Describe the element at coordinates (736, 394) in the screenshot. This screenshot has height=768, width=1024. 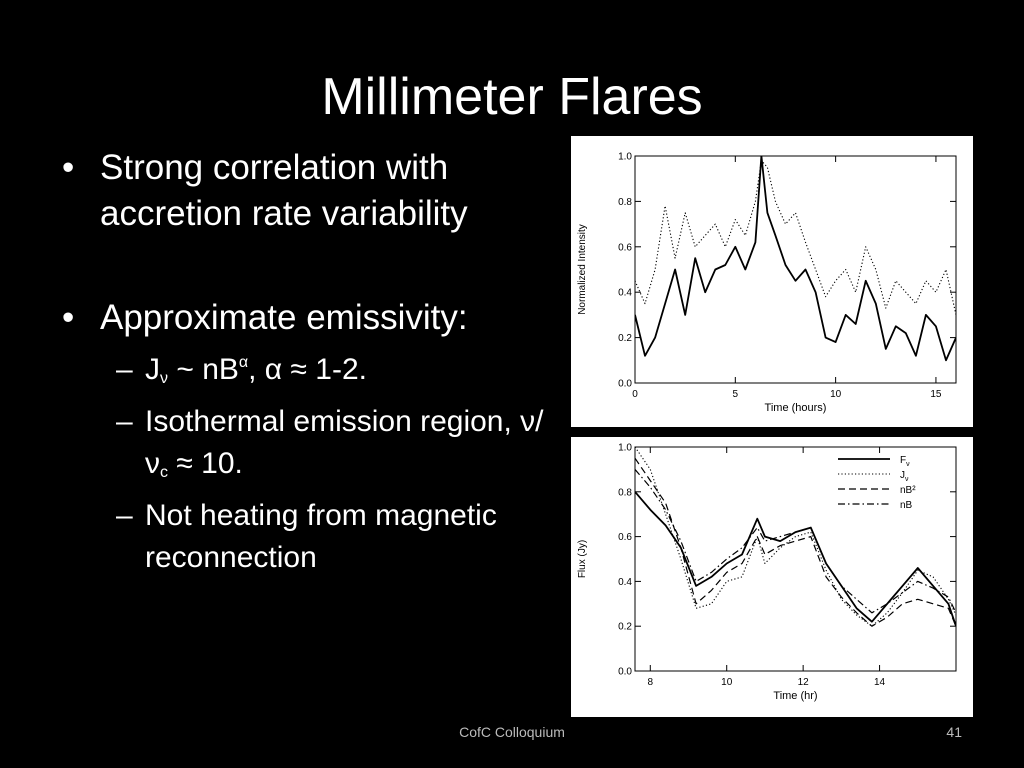
I see `x-tick-label: 5` at that location.